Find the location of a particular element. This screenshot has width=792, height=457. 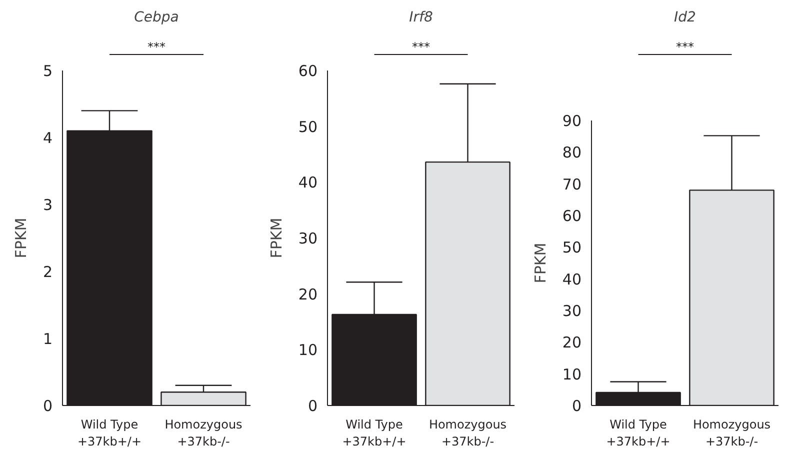

chart-title: Cebpa is located at coordinates (156, 18).